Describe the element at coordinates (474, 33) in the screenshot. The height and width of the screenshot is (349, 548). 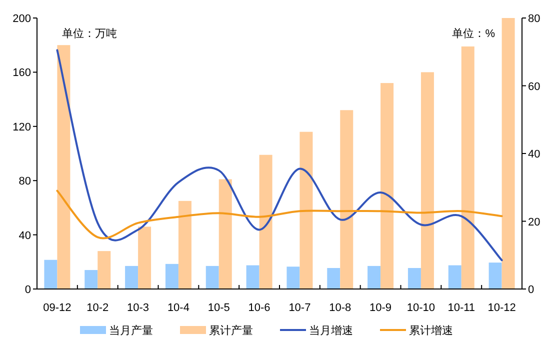
I see `annotation: 单位：%` at that location.